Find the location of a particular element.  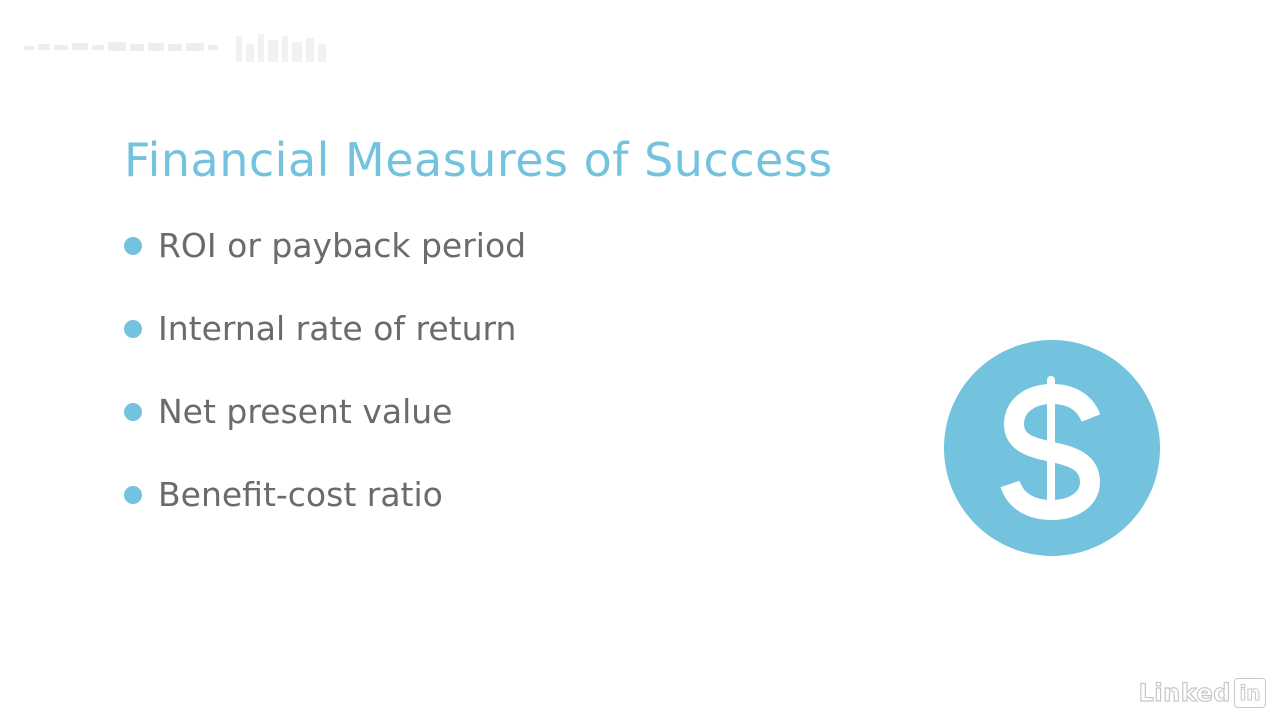

bullet-text-irr: Internal rate of return is located at coordinates (337, 328).